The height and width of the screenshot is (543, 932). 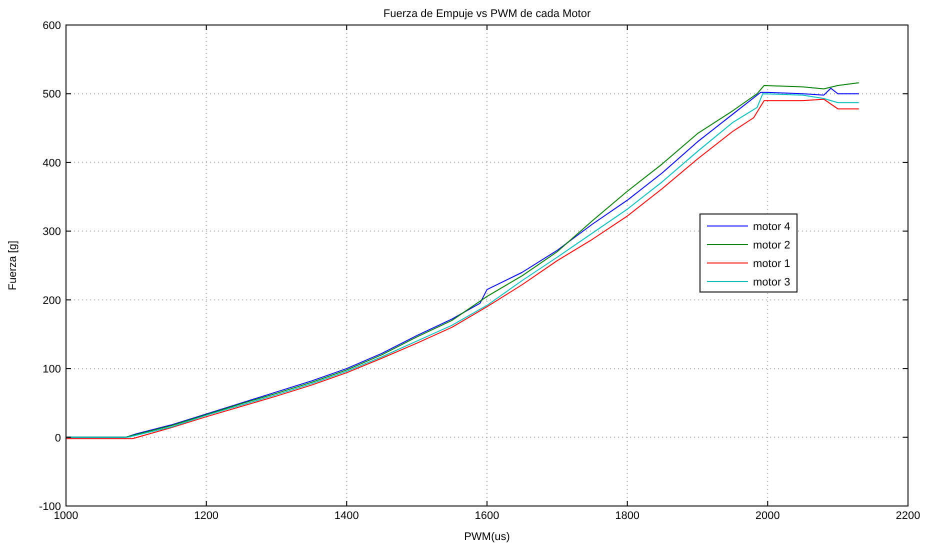 I want to click on y-tick-label: 300, so click(x=51, y=232).